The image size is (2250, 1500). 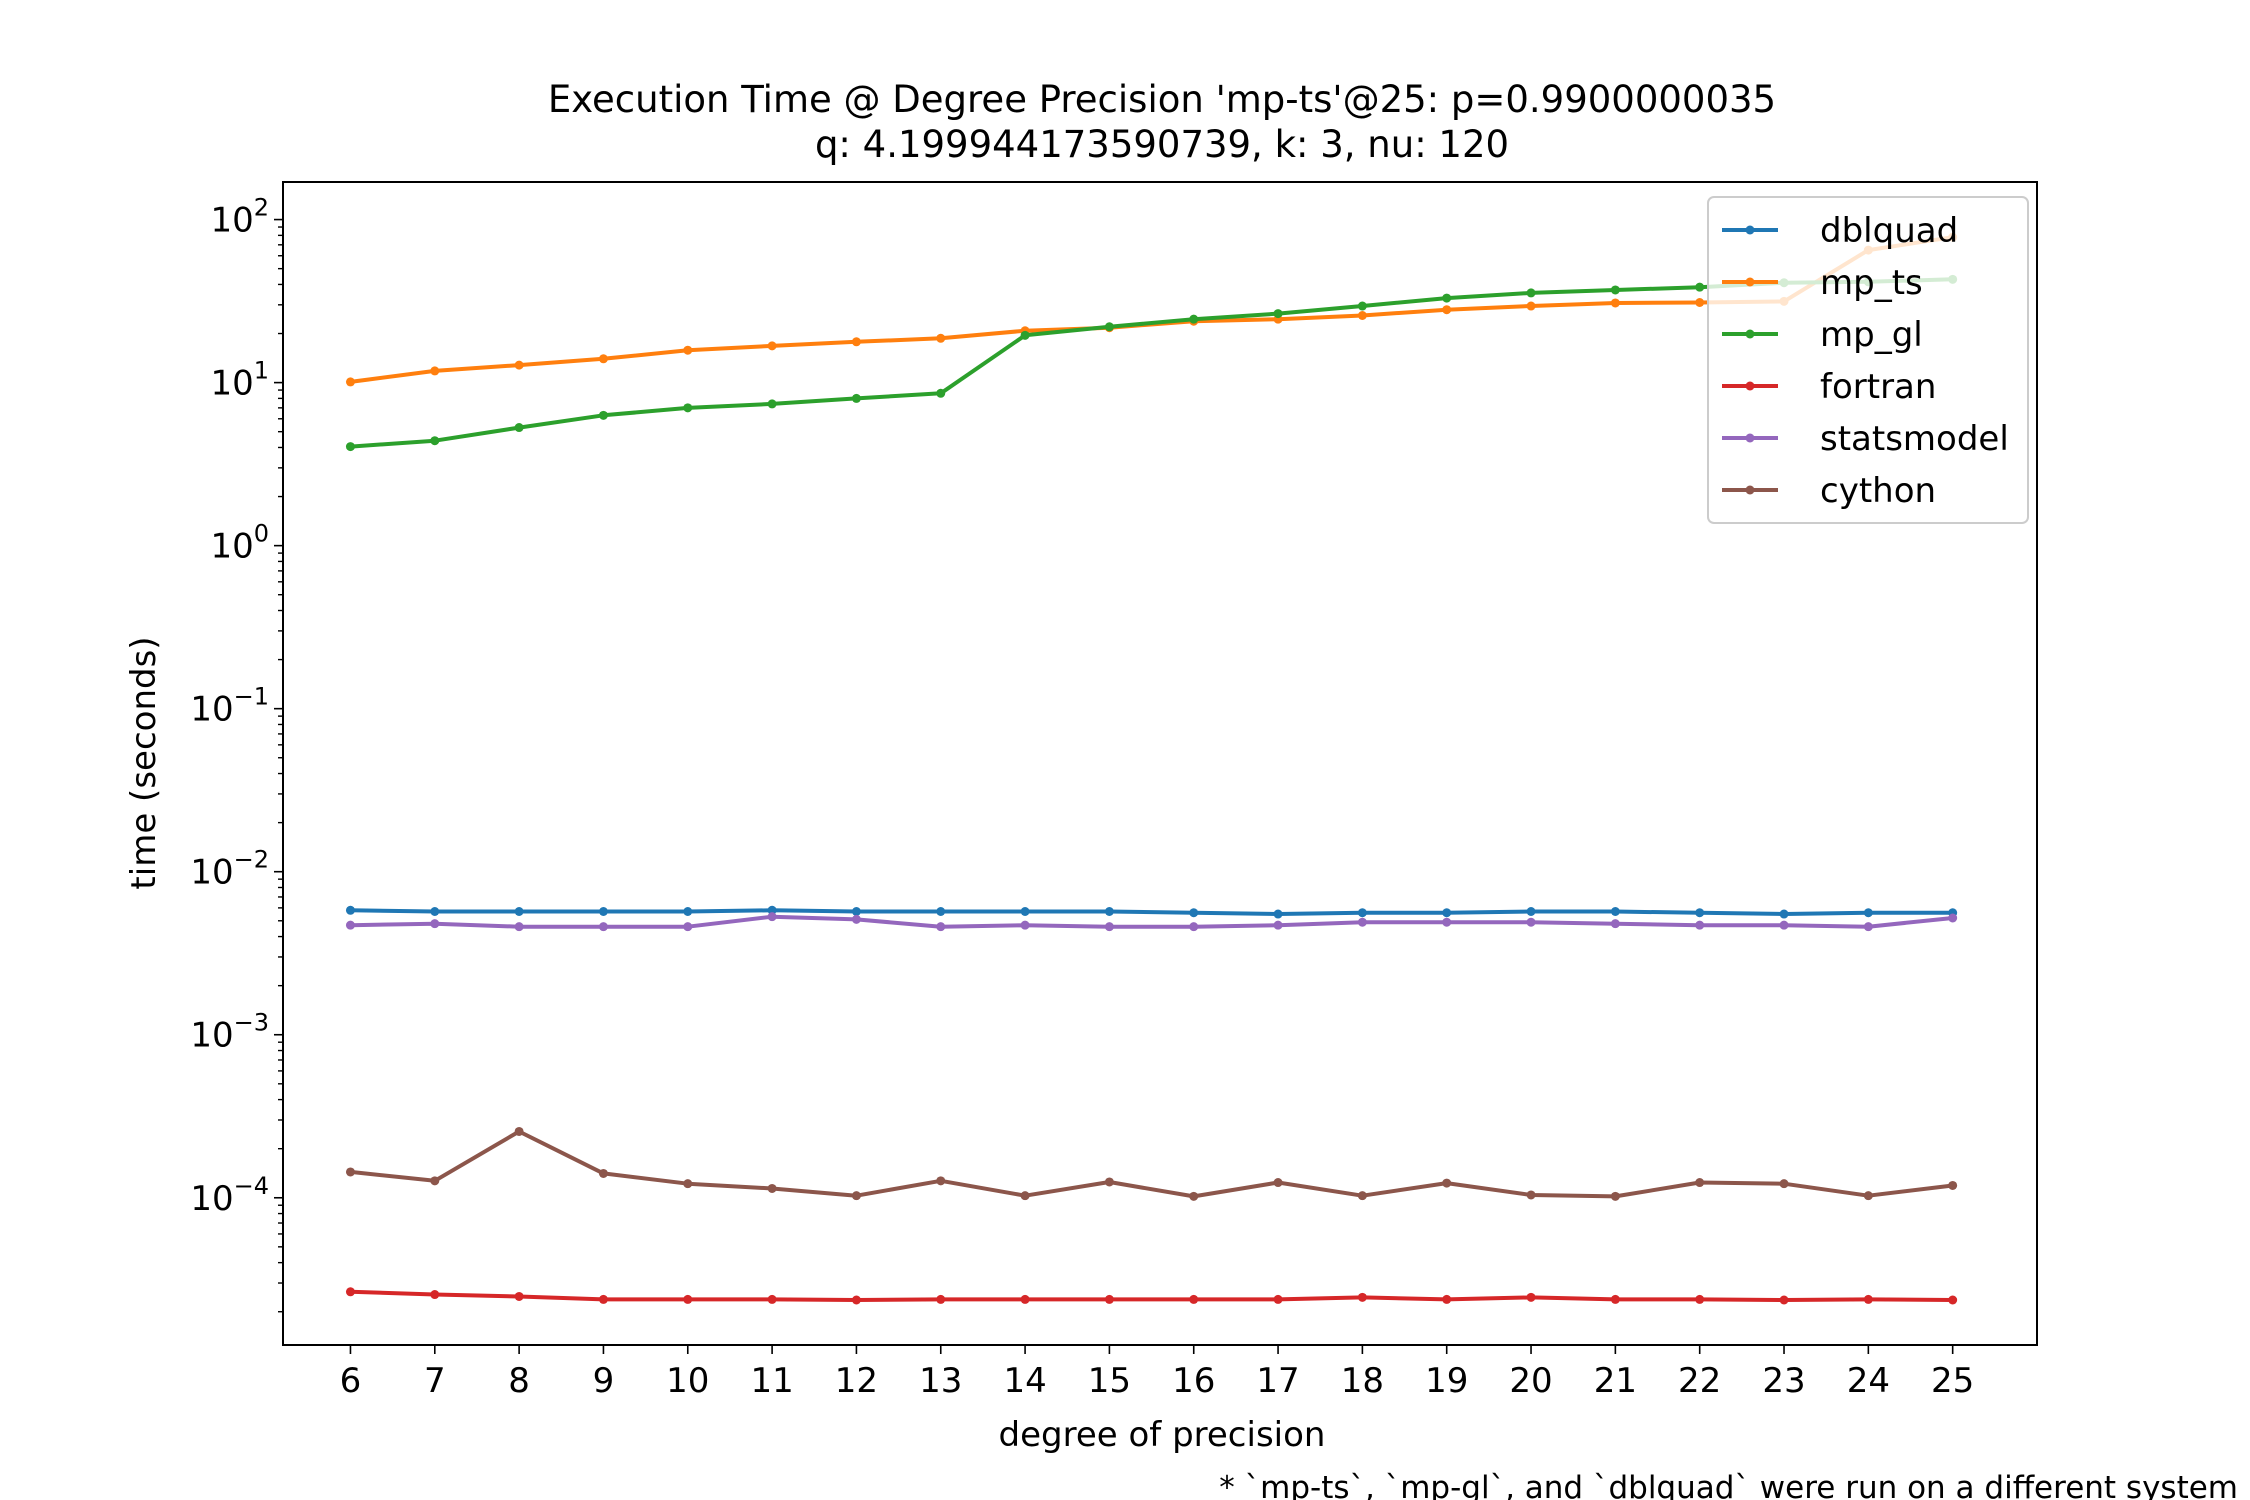 I want to click on x-tick-label: 19, so click(x=1446, y=1381).